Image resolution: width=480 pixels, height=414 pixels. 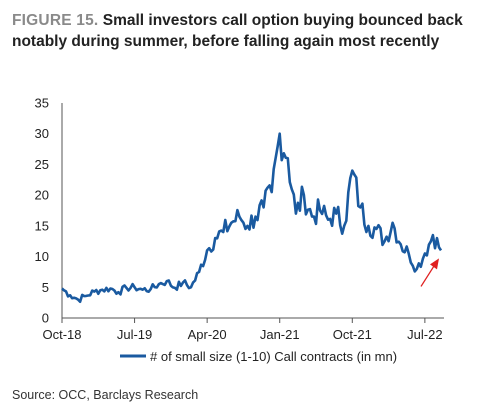 What do you see at coordinates (55, 20) in the screenshot?
I see `figure-label: FIGURE 15.` at bounding box center [55, 20].